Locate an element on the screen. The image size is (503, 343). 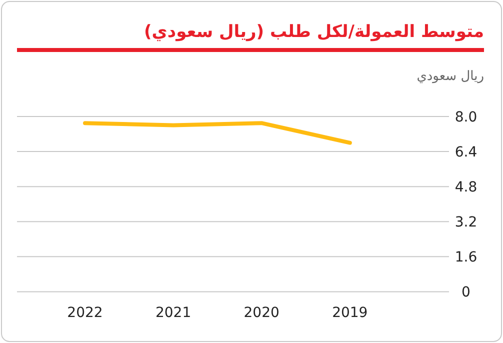
x-tick-label: 2020 is located at coordinates (262, 313).